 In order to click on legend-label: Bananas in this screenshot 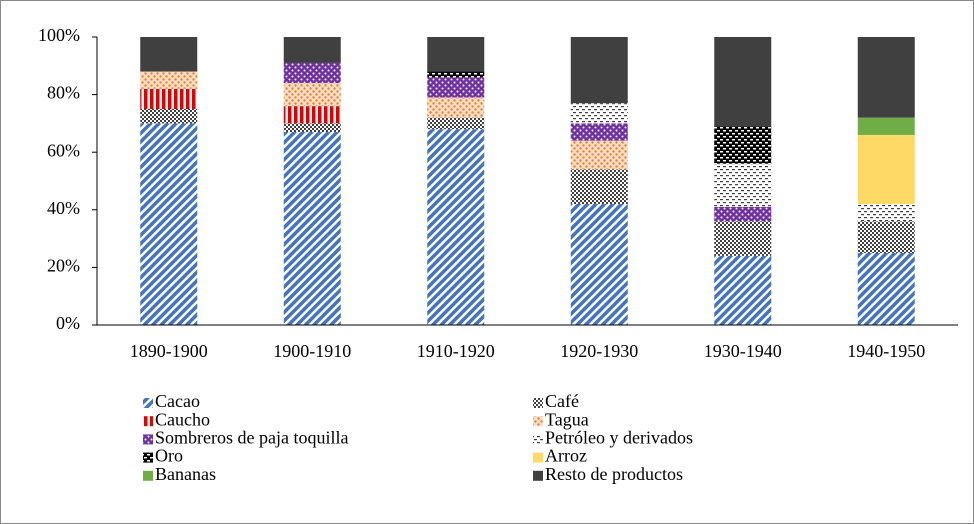, I will do `click(185, 474)`.